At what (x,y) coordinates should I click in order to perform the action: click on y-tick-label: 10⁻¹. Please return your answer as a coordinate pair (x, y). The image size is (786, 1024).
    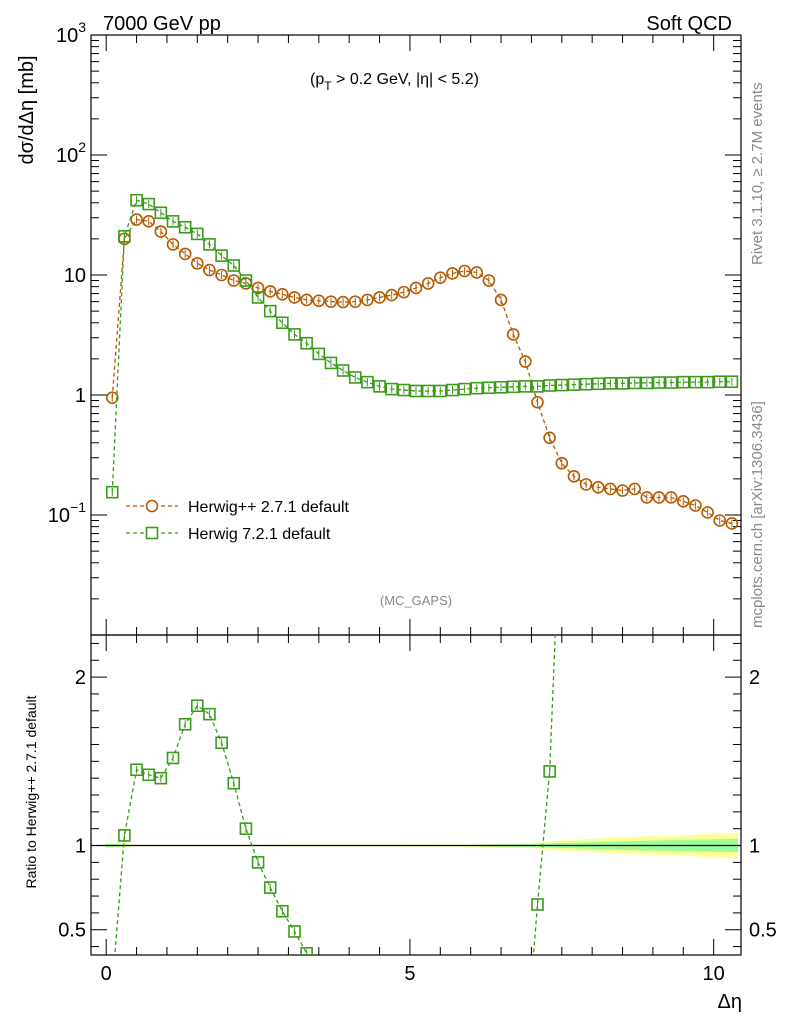
    Looking at the image, I should click on (67, 513).